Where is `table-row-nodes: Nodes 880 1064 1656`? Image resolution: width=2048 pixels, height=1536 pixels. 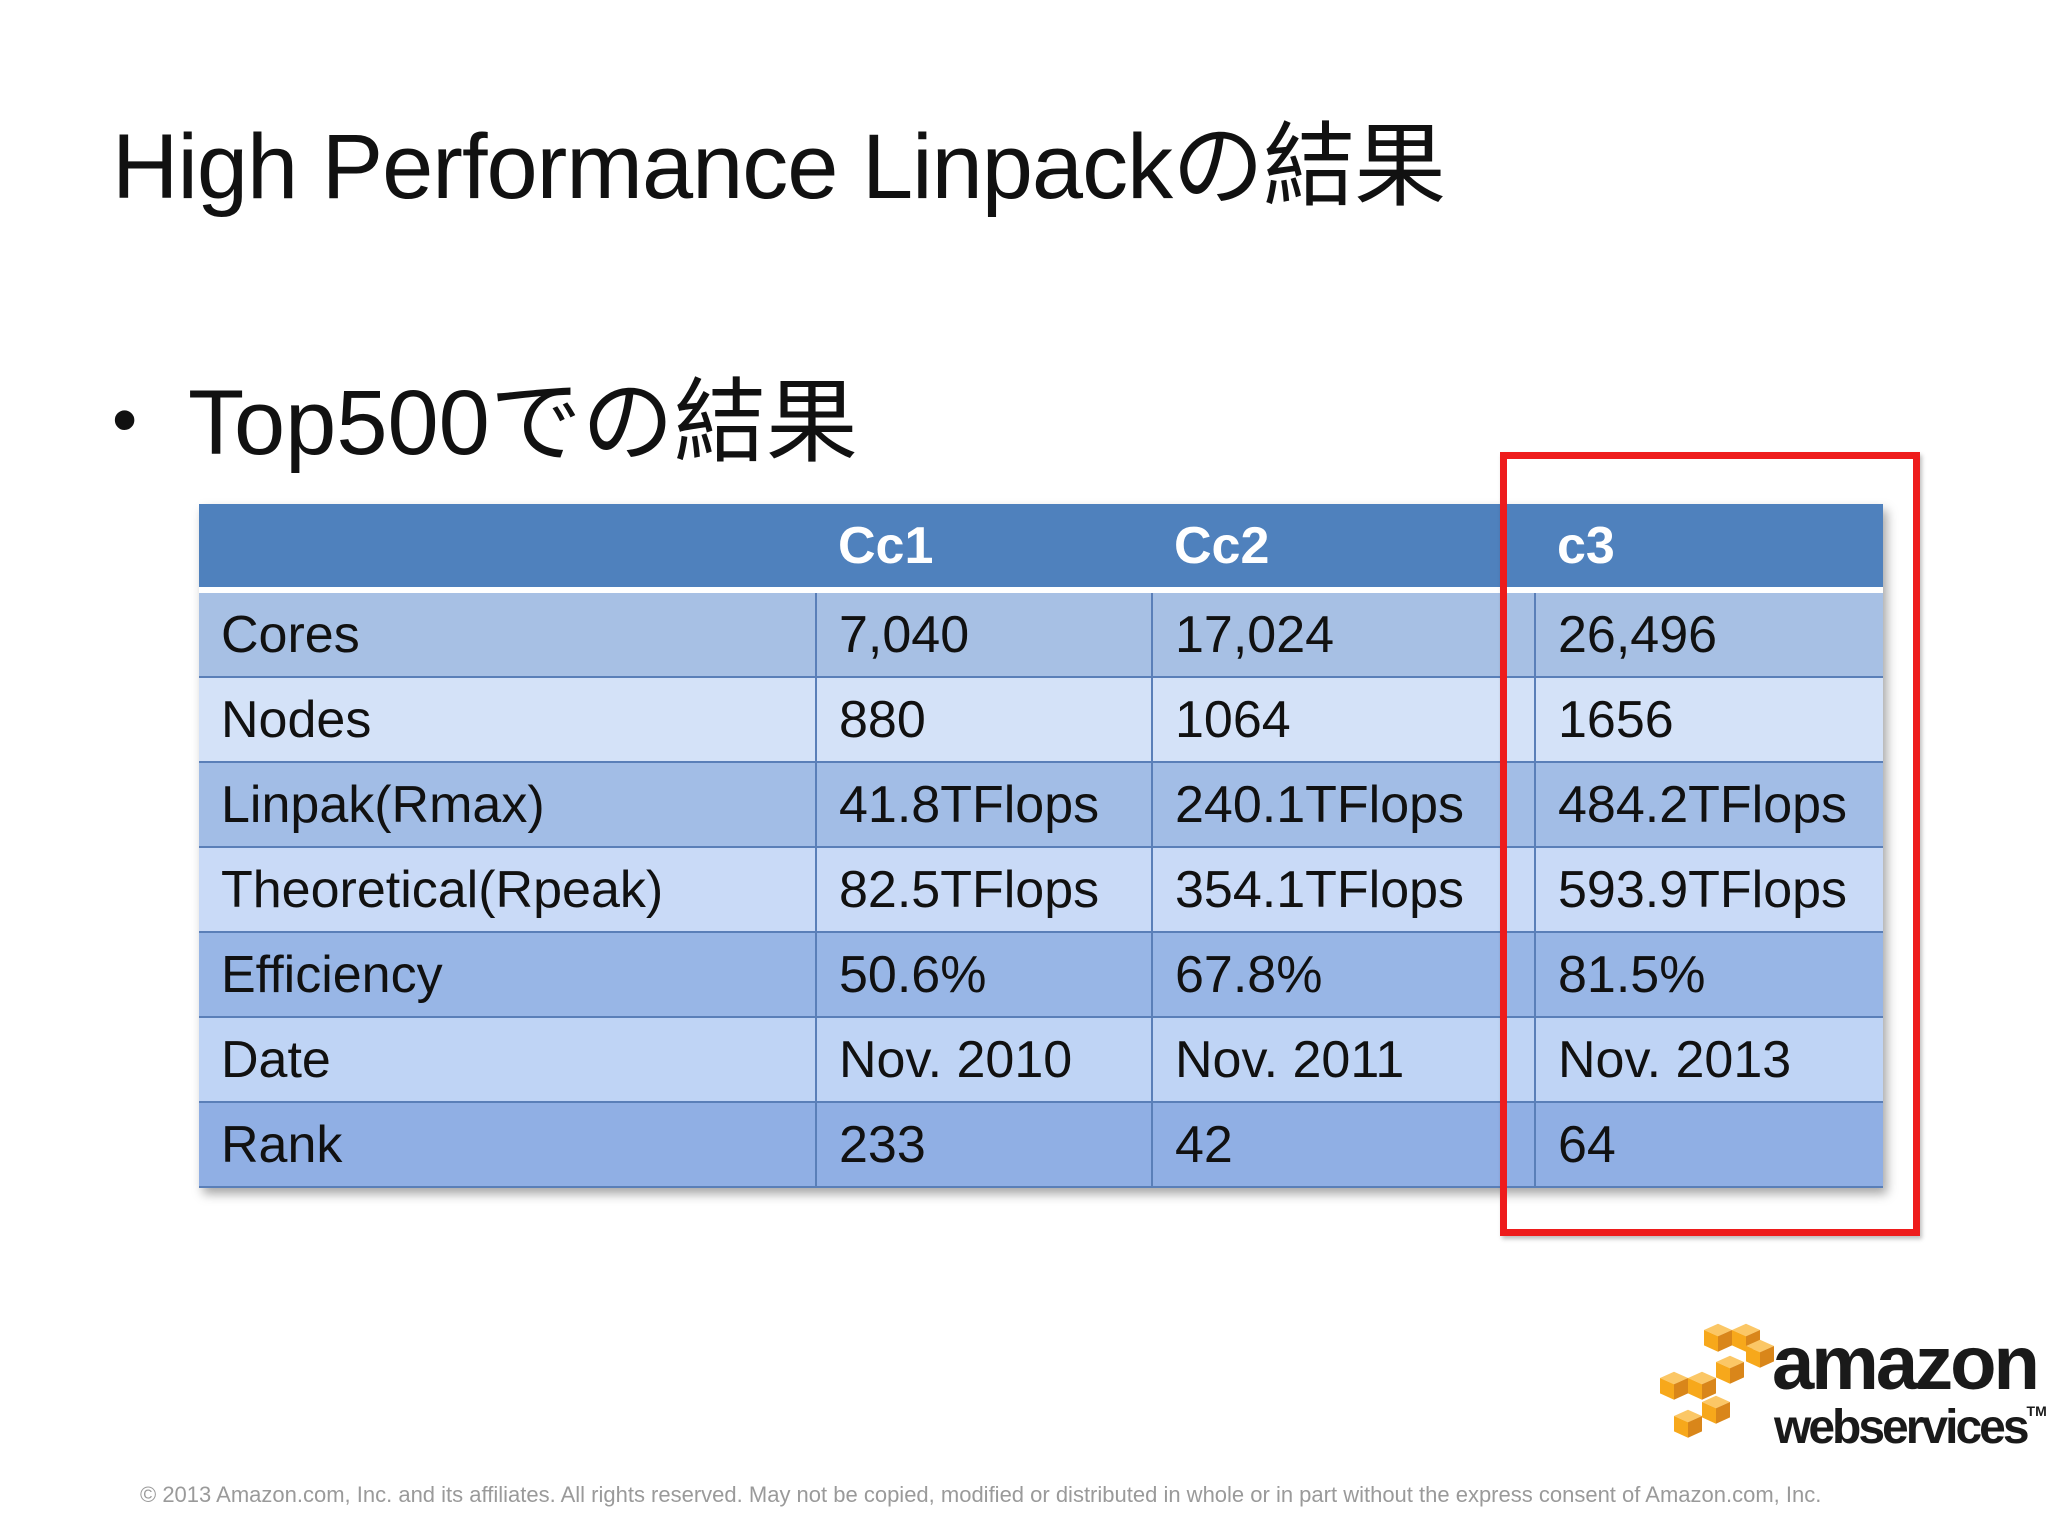 table-row-nodes: Nodes 880 1064 1656 is located at coordinates (1041, 720).